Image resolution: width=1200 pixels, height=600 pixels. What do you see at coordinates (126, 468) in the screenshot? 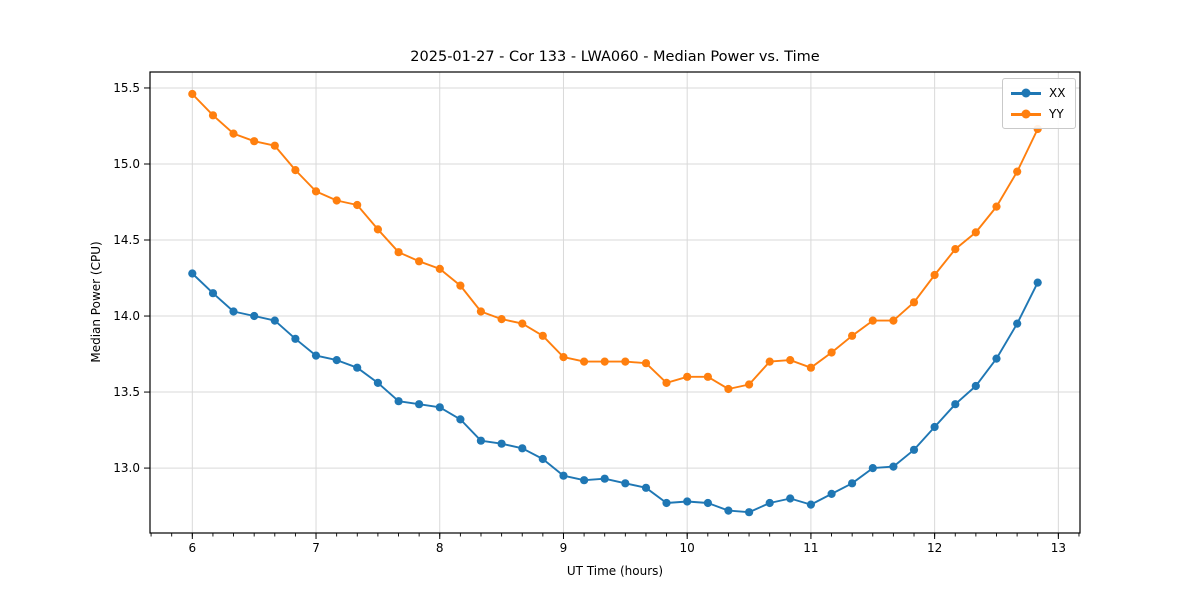
I see `svg-text: 13.0` at bounding box center [126, 468].